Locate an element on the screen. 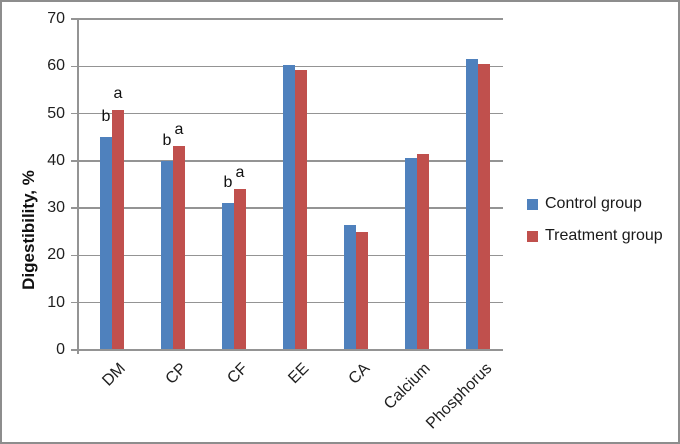 Image resolution: width=680 pixels, height=444 pixels. control-bar-ca is located at coordinates (350, 287).